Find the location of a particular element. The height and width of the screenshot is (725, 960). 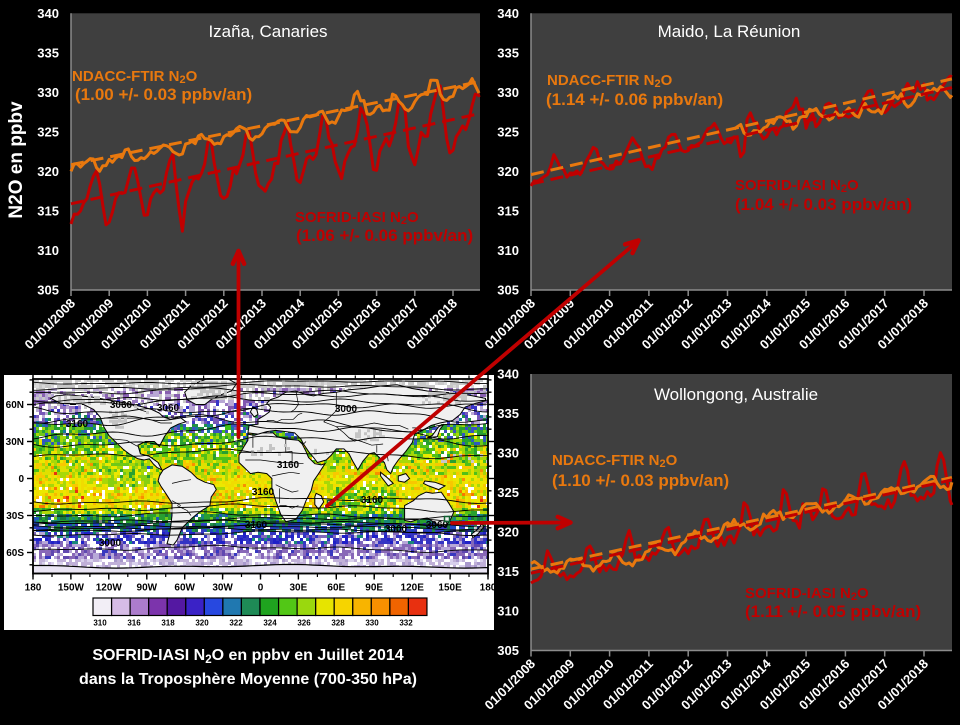

svg-text: 60E is located at coordinates (336, 588).